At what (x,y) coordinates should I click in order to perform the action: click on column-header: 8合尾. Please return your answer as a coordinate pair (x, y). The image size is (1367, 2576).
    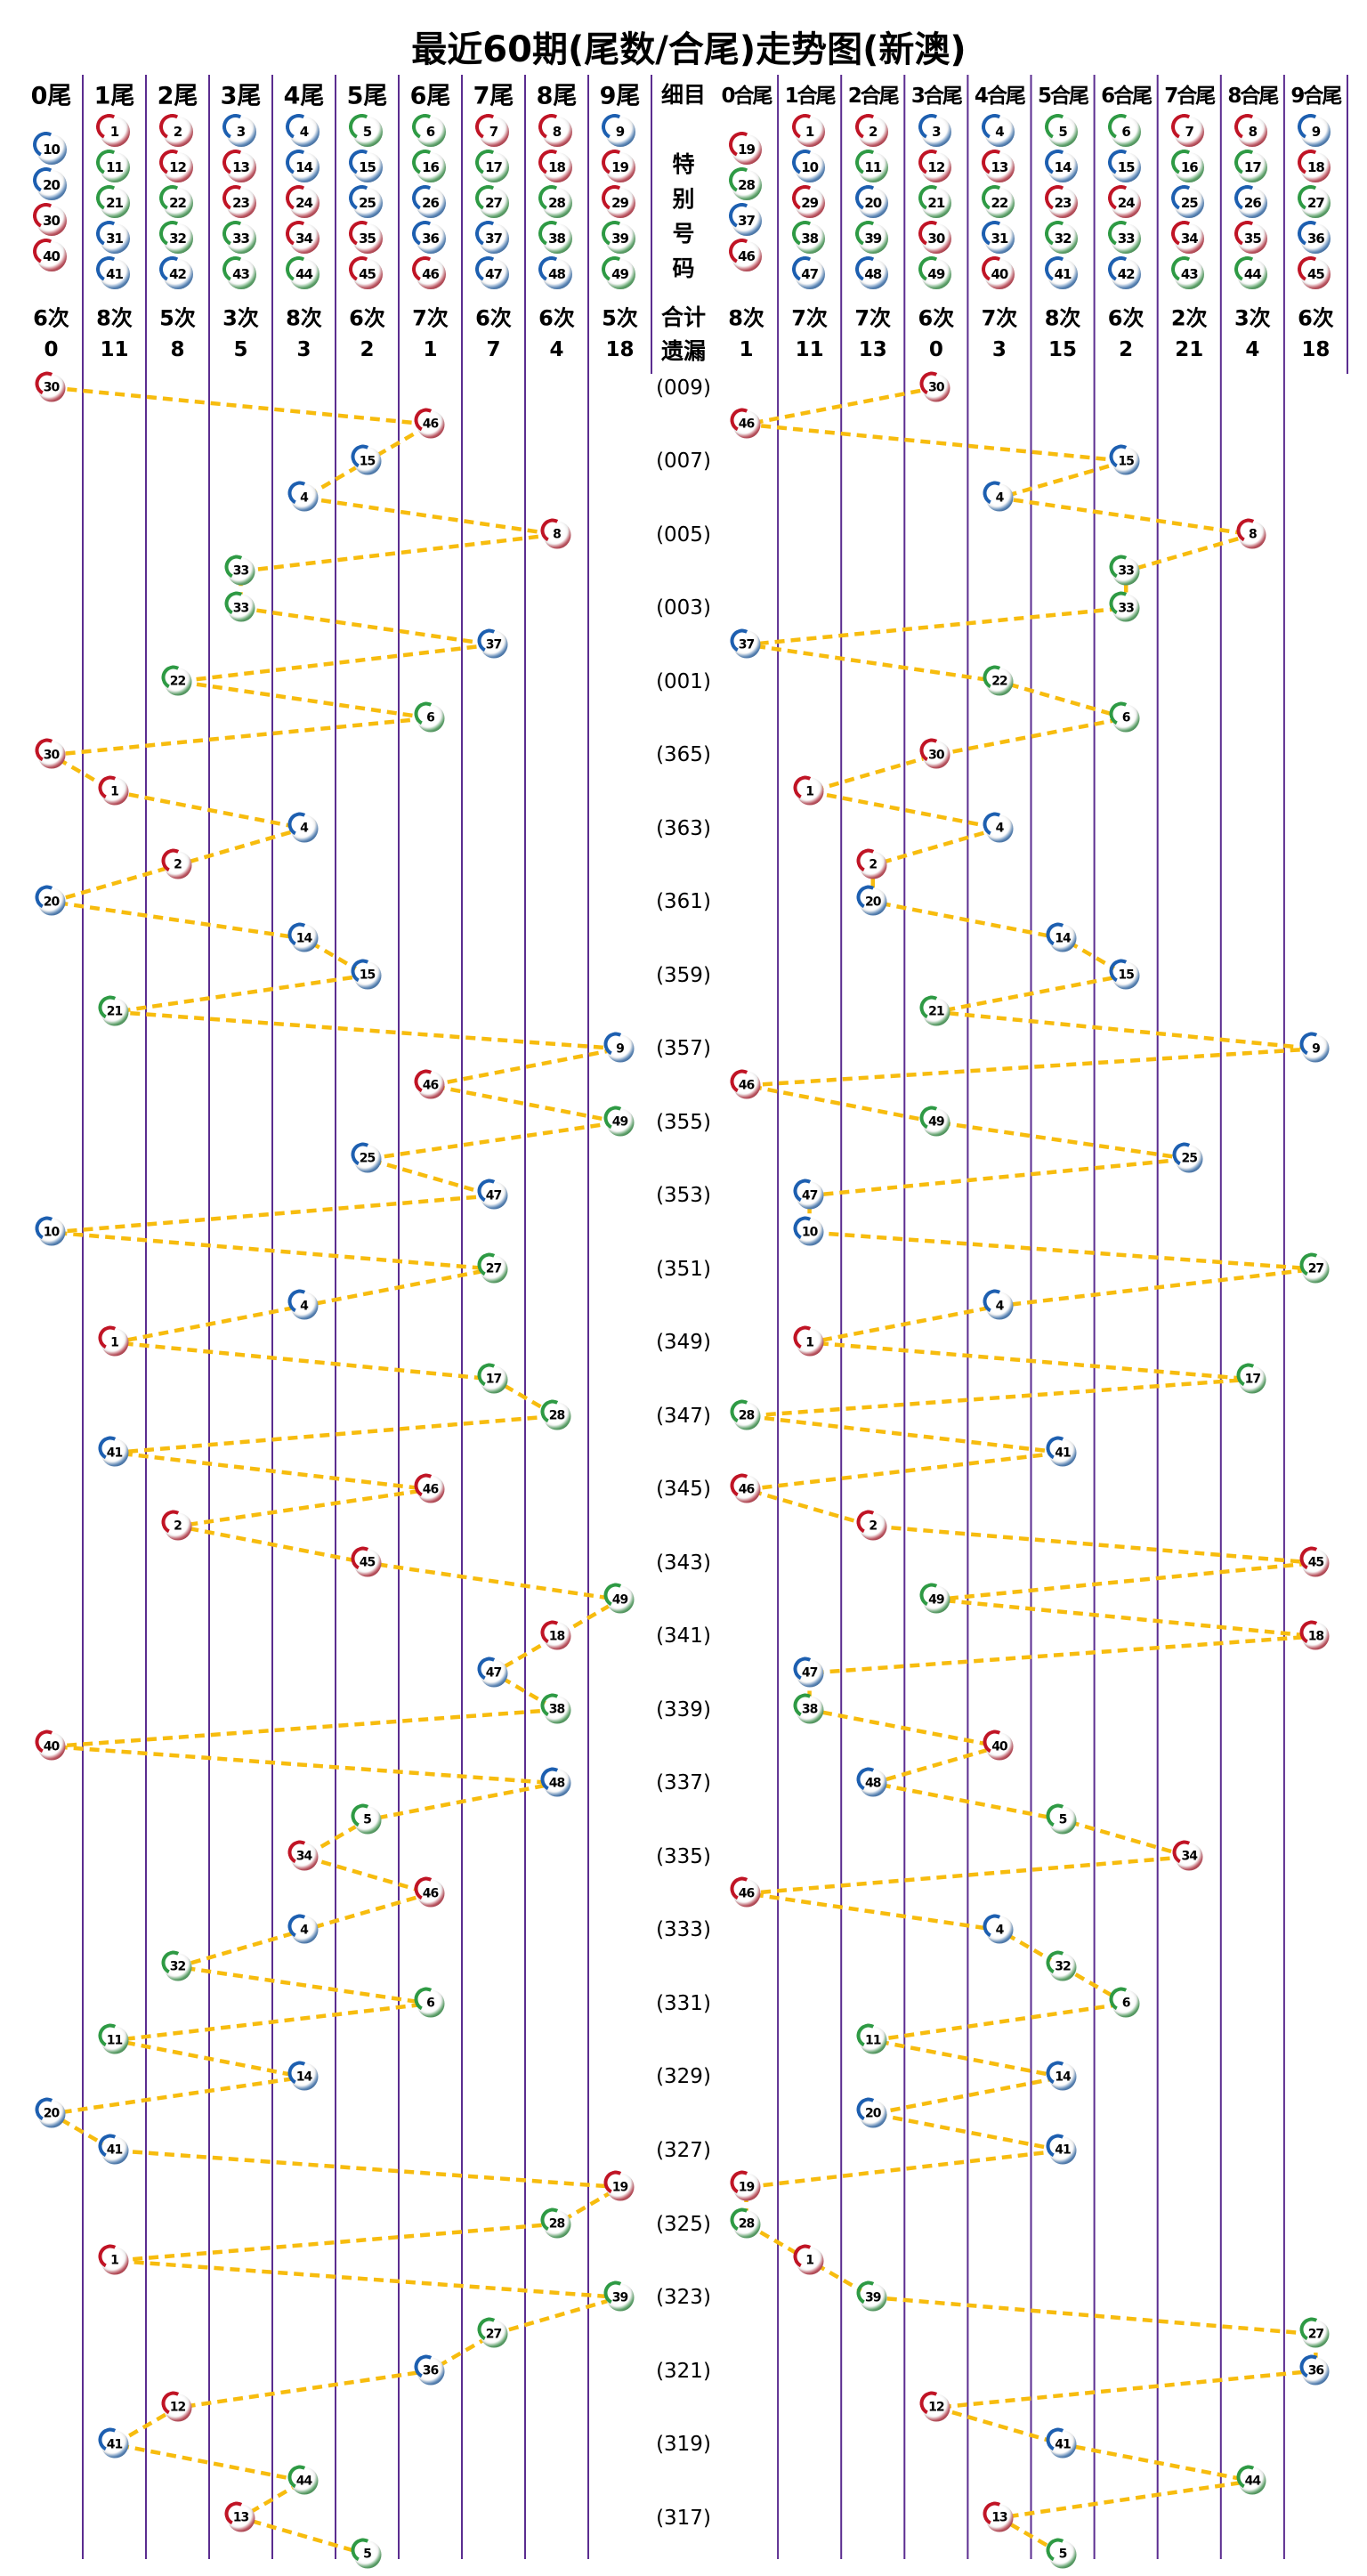
    Looking at the image, I should click on (1253, 97).